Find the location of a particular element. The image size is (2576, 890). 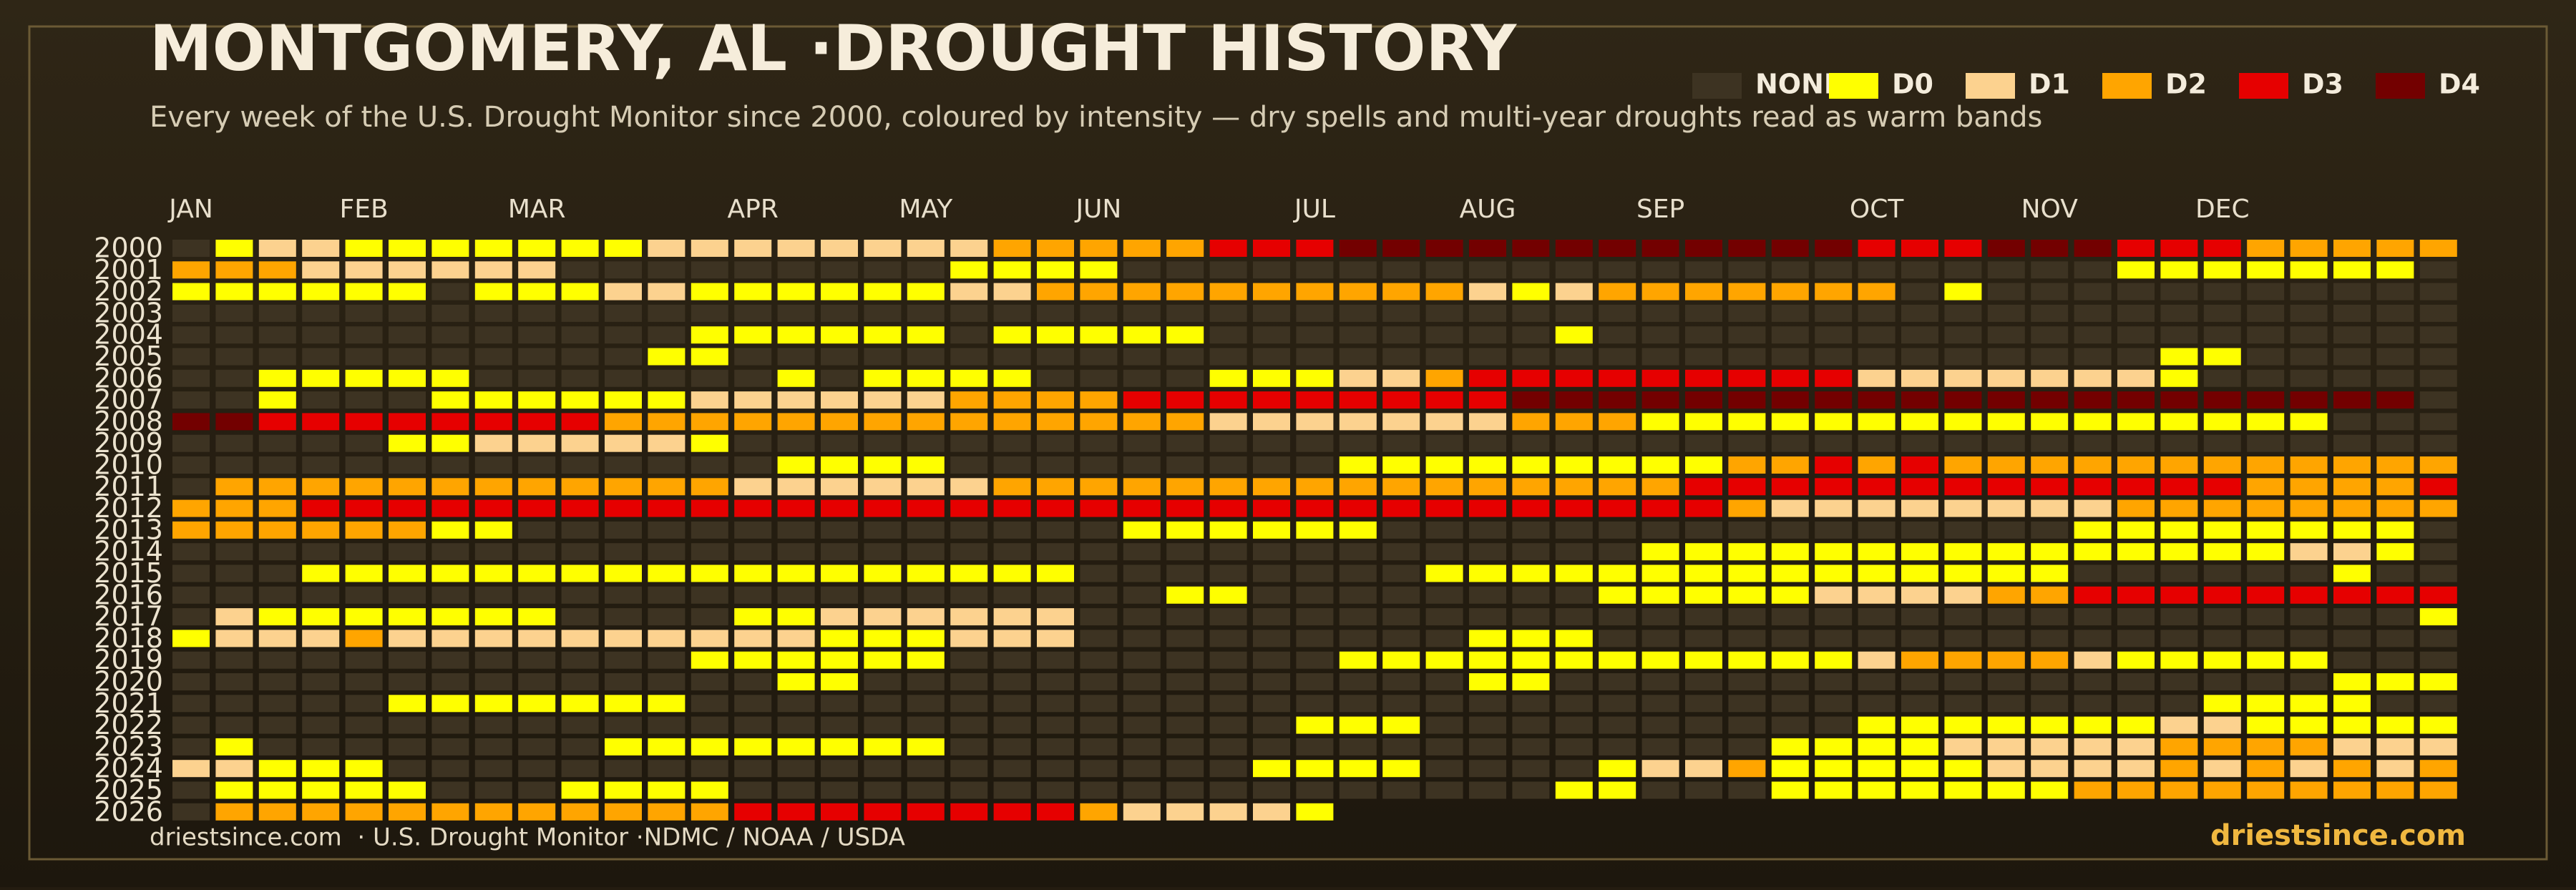

y-tick-label: 2021 is located at coordinates (128, 703).